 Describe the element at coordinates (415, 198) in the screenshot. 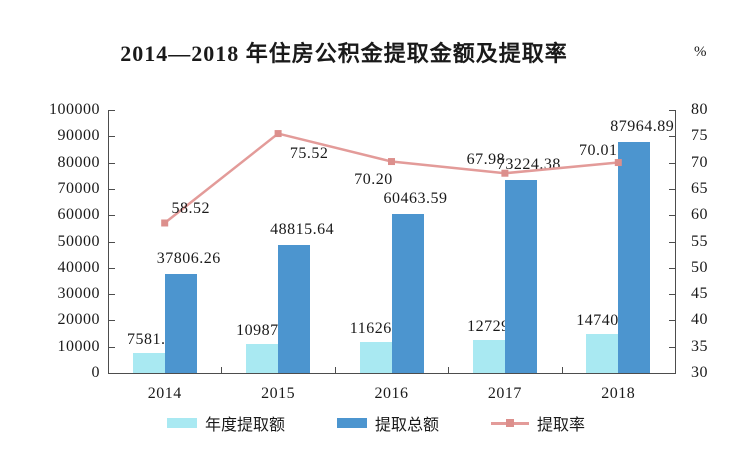

I see `bar-value-label: 60463.59` at that location.